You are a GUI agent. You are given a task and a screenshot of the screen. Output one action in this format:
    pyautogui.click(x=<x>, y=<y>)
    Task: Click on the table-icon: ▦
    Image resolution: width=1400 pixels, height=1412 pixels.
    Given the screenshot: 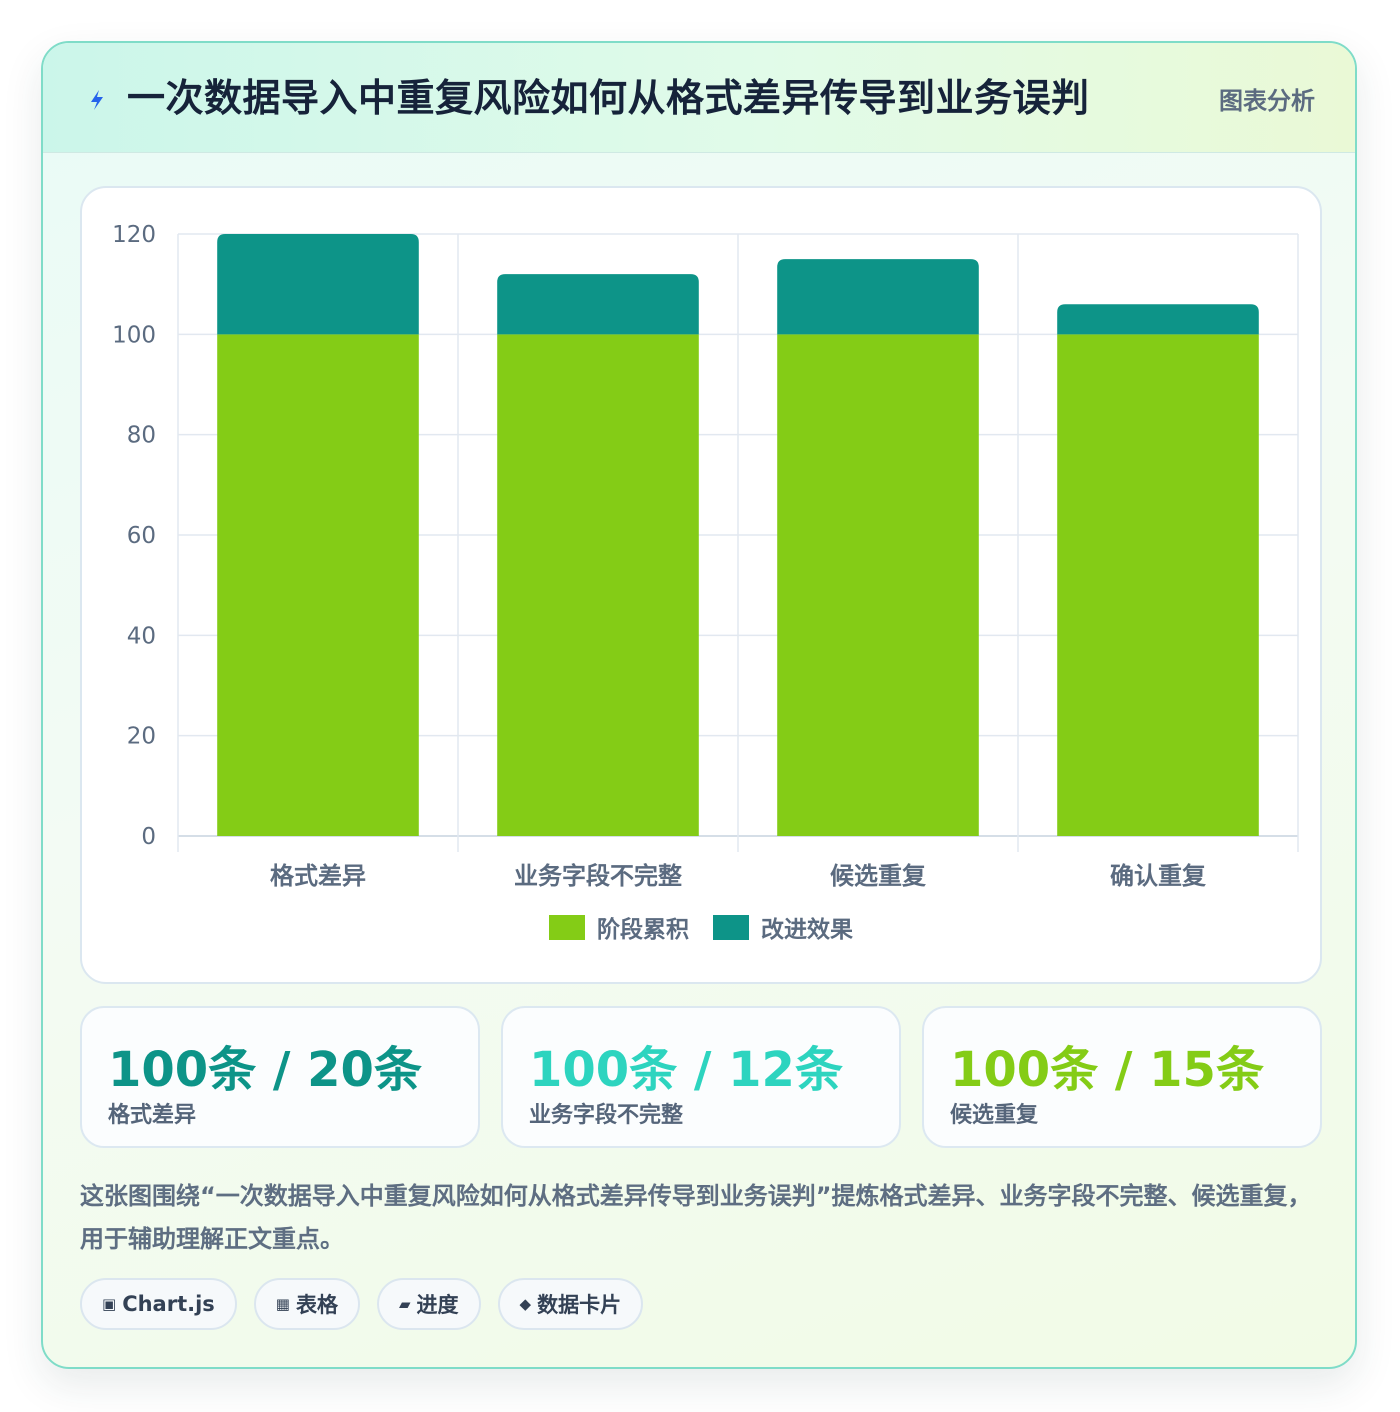 What is the action you would take?
    pyautogui.click(x=282, y=1304)
    